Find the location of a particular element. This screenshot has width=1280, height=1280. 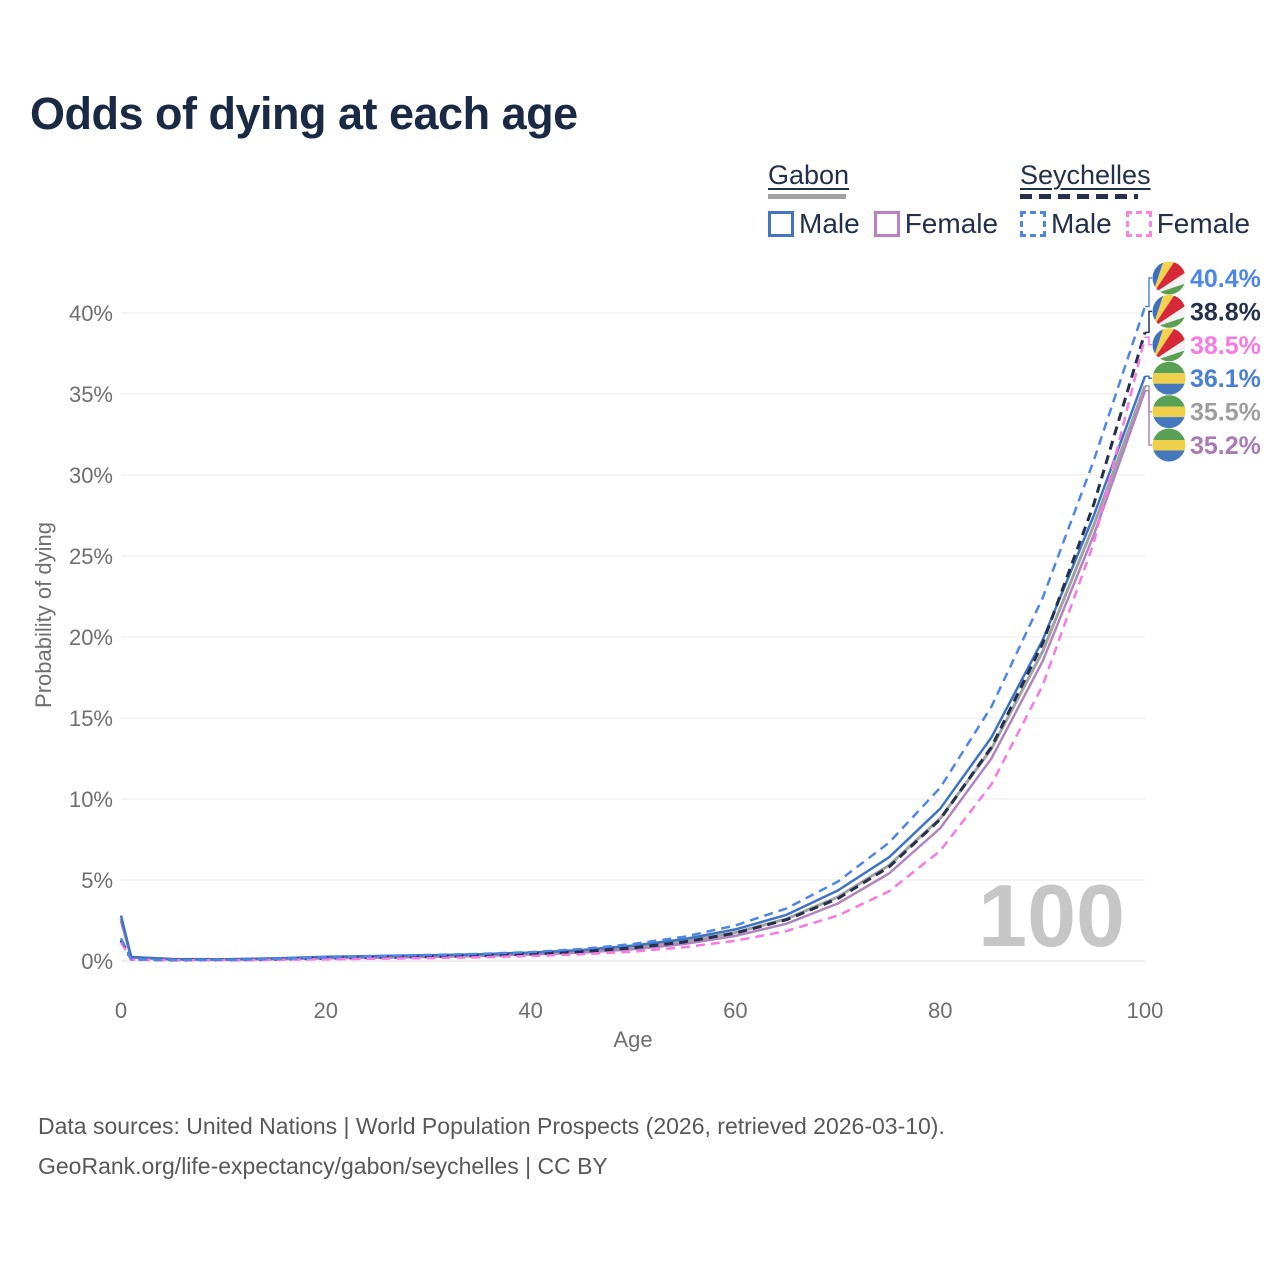

gabon-both-line-sample is located at coordinates (807, 196).